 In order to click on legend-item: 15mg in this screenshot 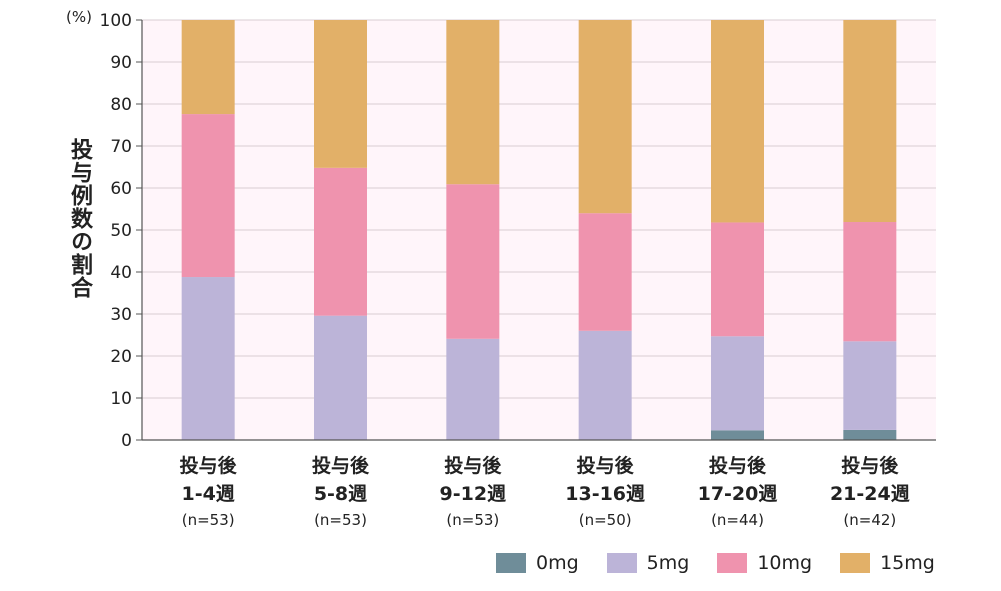, I will do `click(887, 563)`.